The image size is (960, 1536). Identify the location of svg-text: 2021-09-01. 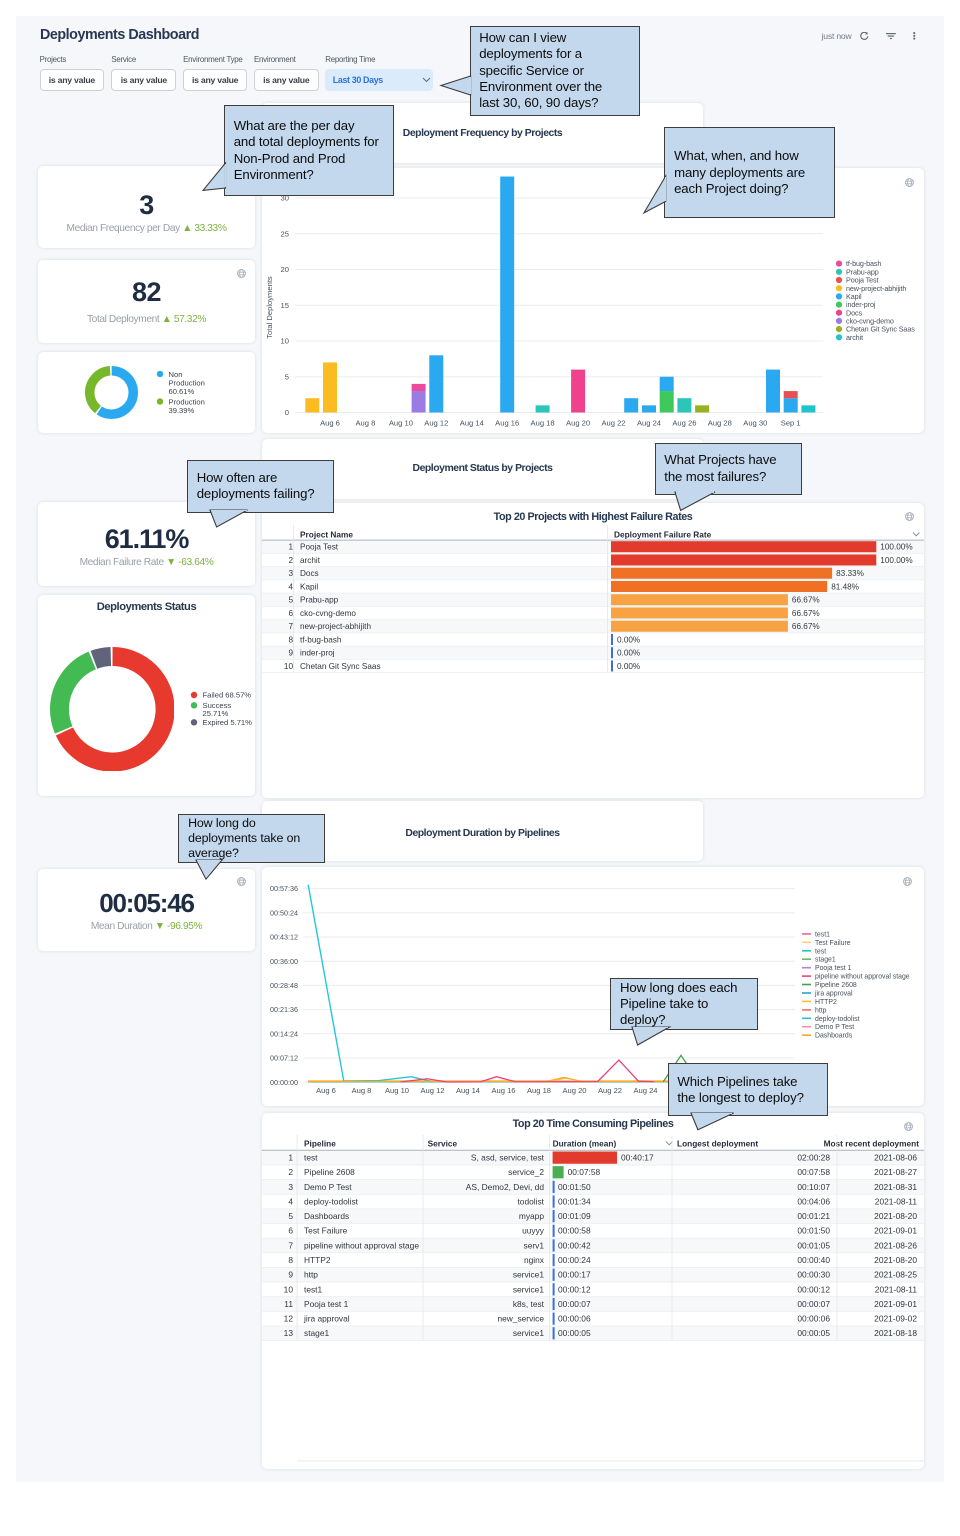
(895, 1231).